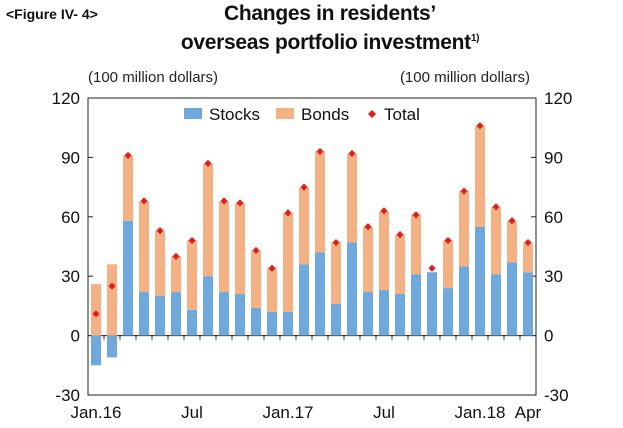 This screenshot has height=428, width=623. What do you see at coordinates (66, 98) in the screenshot?
I see `y-tick-label-left: 120` at bounding box center [66, 98].